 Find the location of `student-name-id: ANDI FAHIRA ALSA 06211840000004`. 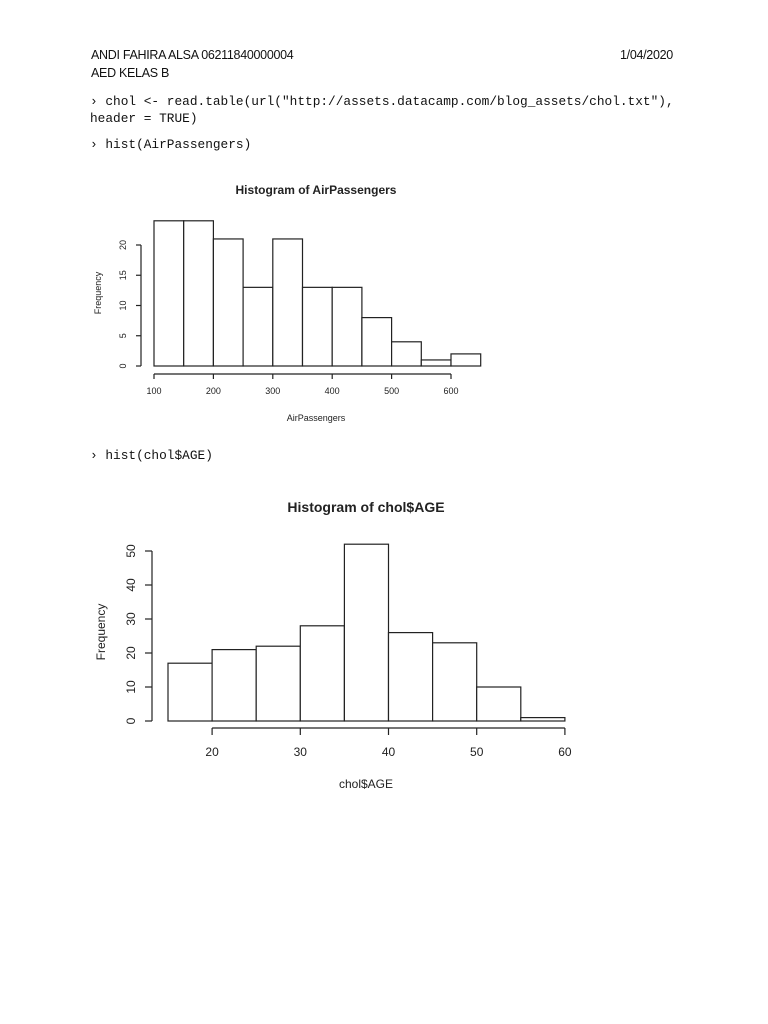

student-name-id: ANDI FAHIRA ALSA 06211840000004 is located at coordinates (192, 55).